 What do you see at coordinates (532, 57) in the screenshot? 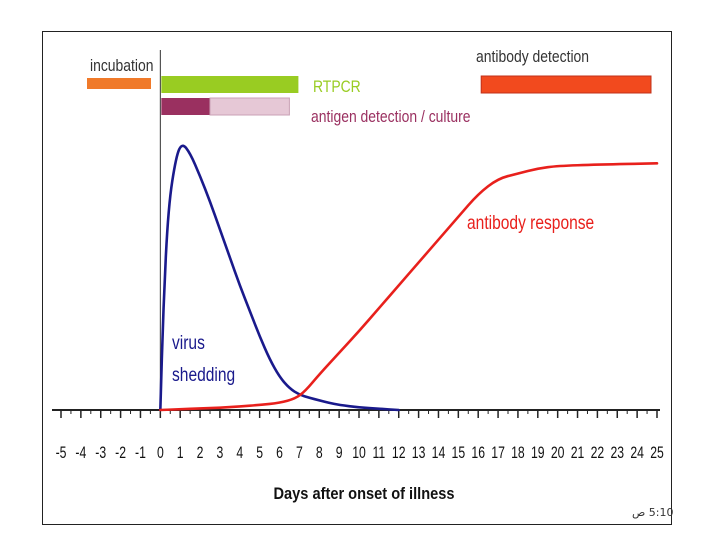
I see `bar-label-antibody-detection: antibody detection` at bounding box center [532, 57].